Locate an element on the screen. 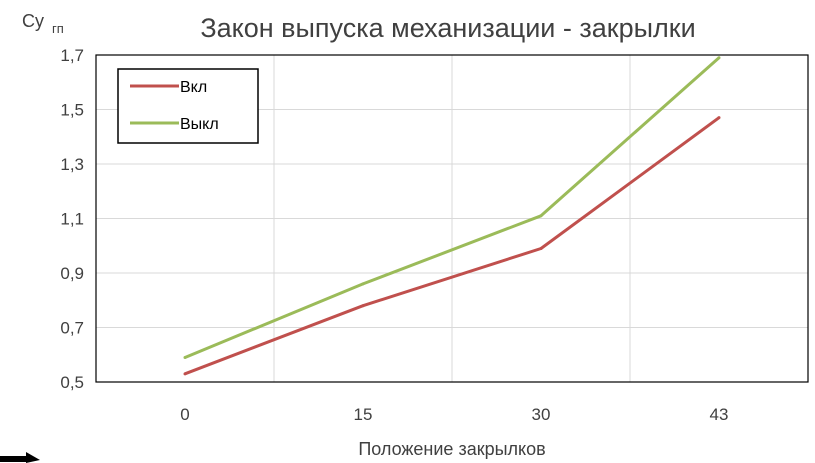 The image size is (815, 463). legend: Вкл Выкл is located at coordinates (188, 106).